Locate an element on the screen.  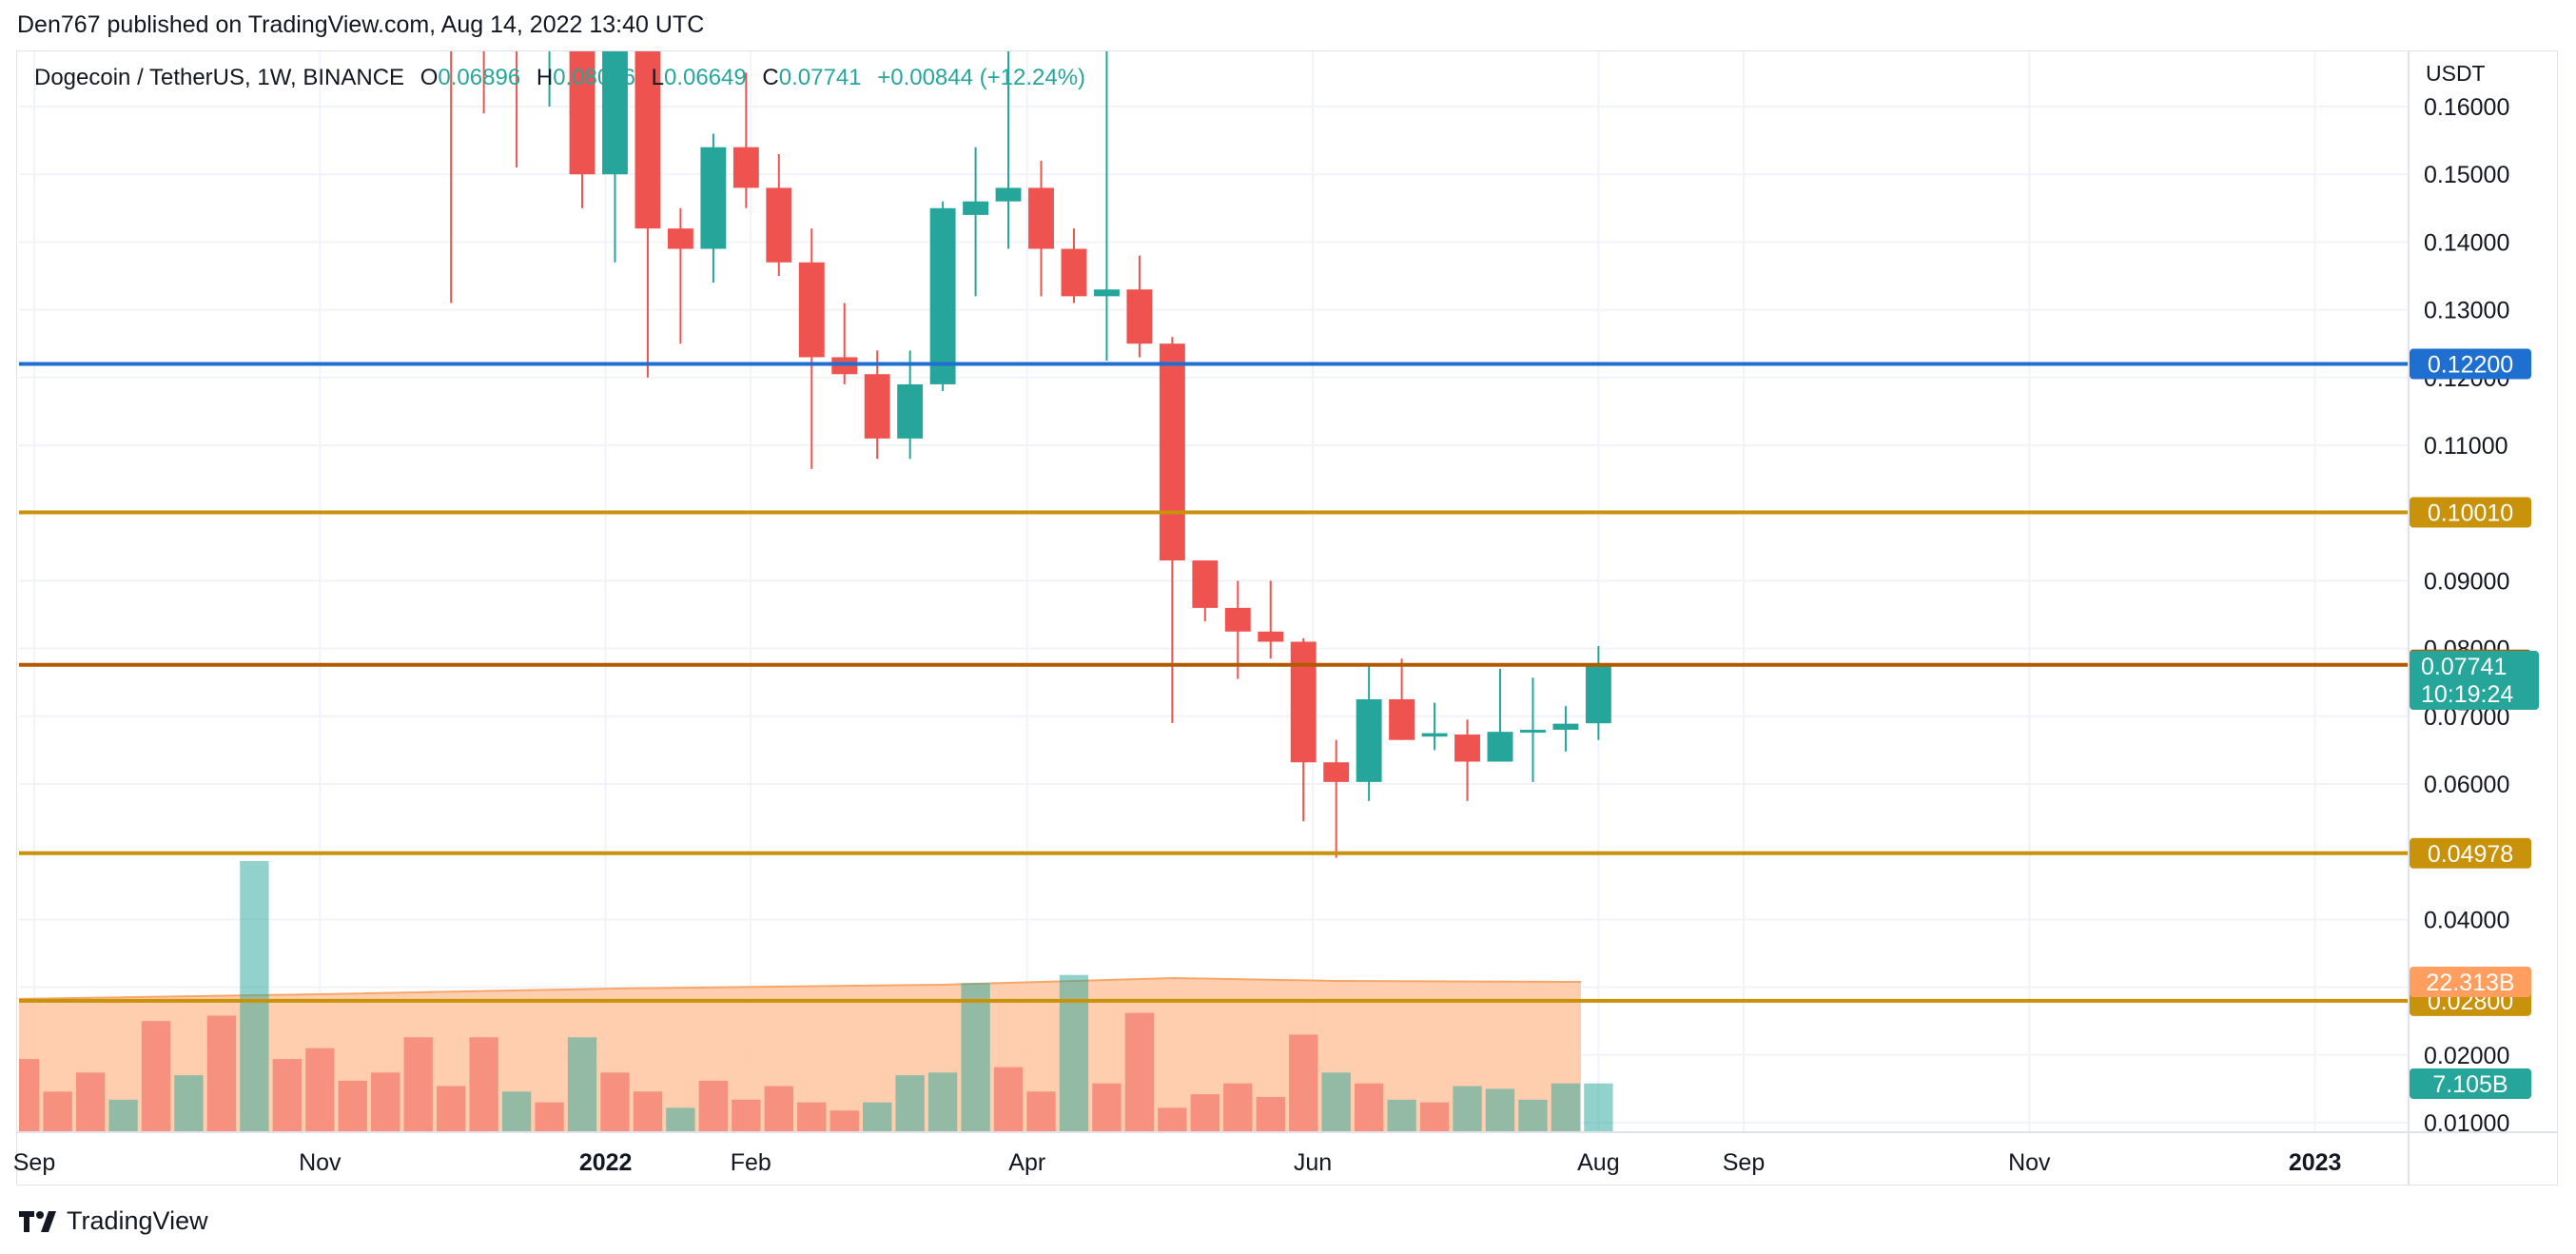
time-tick-label: Jun is located at coordinates (1313, 1162).